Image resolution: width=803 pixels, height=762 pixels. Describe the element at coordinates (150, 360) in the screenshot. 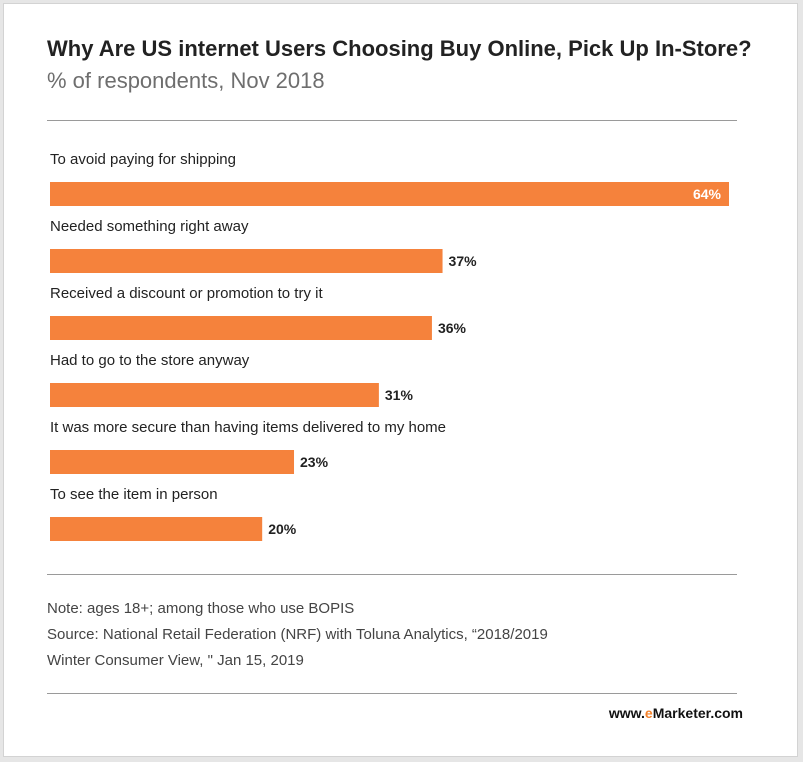

I see `category-label: Had to go to the store anyway` at that location.